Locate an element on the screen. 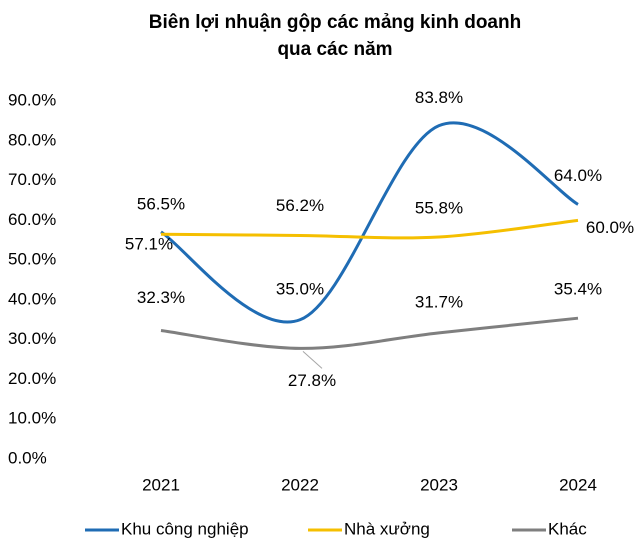 This screenshot has width=640, height=543. legend-label: Khác is located at coordinates (567, 528).